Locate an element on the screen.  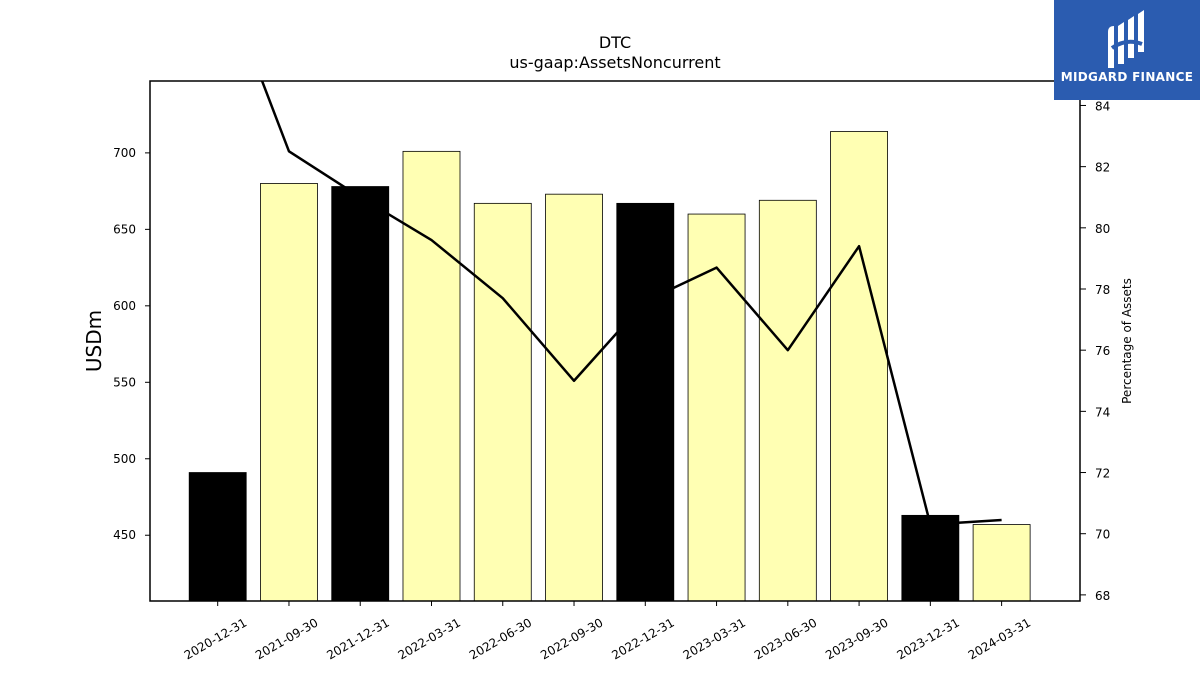
y2-tick-label-78: 78 is located at coordinates (1102, 290).